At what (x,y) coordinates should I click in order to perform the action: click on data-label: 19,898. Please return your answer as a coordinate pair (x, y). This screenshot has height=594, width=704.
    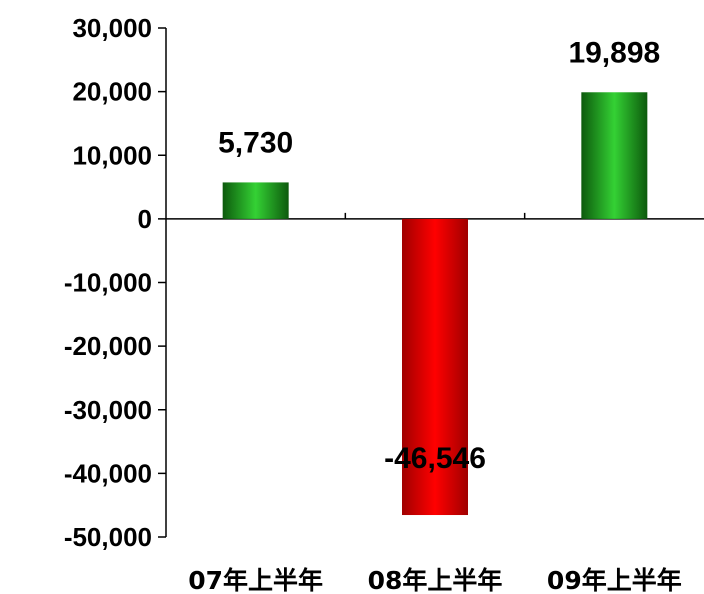
    Looking at the image, I should click on (614, 52).